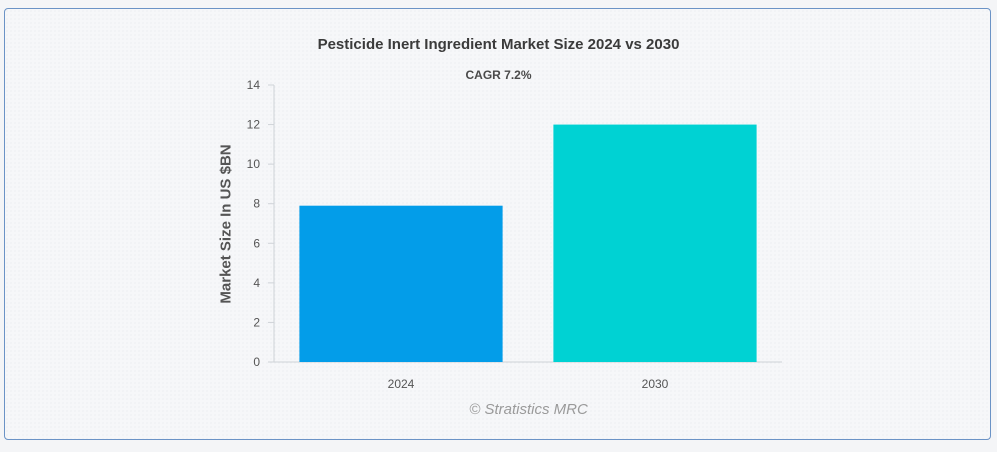 This screenshot has width=997, height=452. I want to click on y-tick-label: 12, so click(254, 125).